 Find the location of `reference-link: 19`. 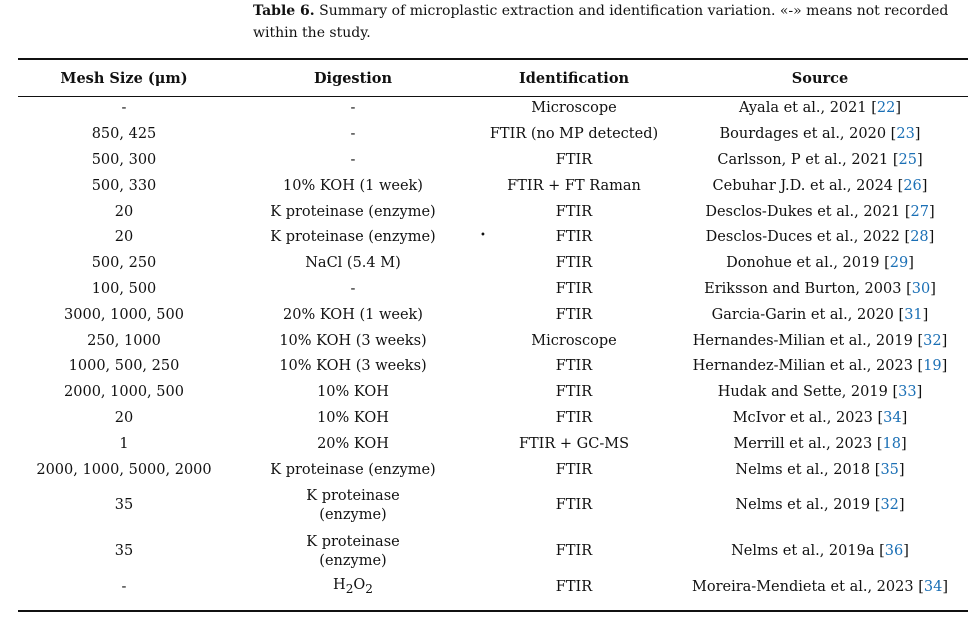

reference-link: 19 is located at coordinates (932, 366).